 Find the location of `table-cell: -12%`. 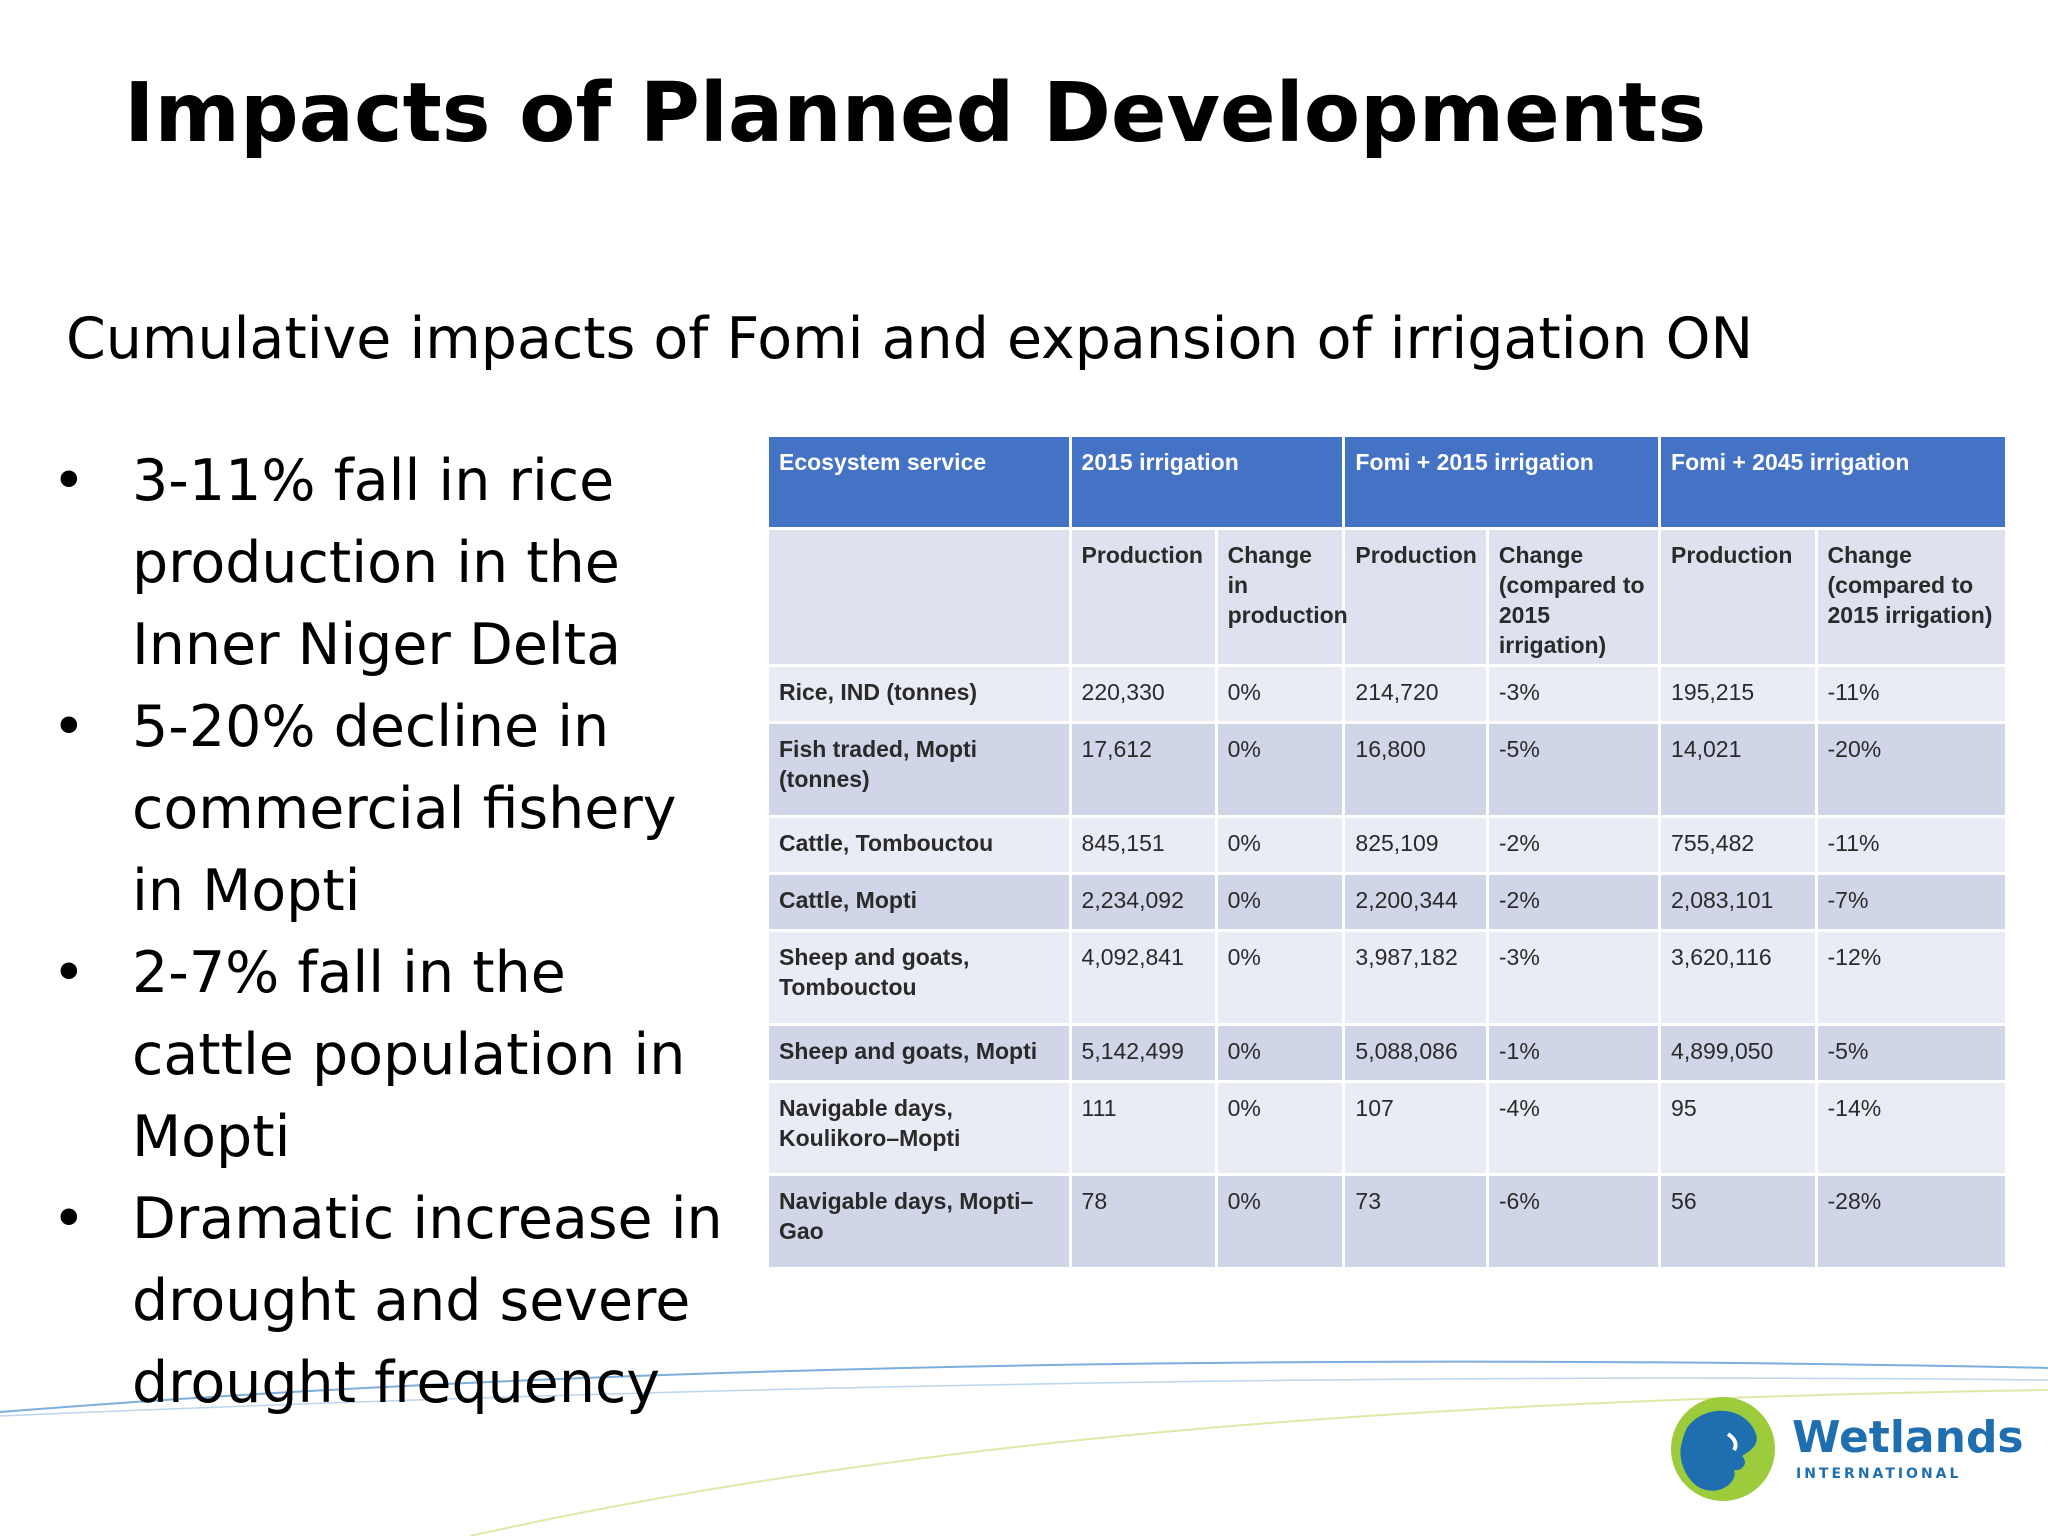

table-cell: -12% is located at coordinates (1911, 977).